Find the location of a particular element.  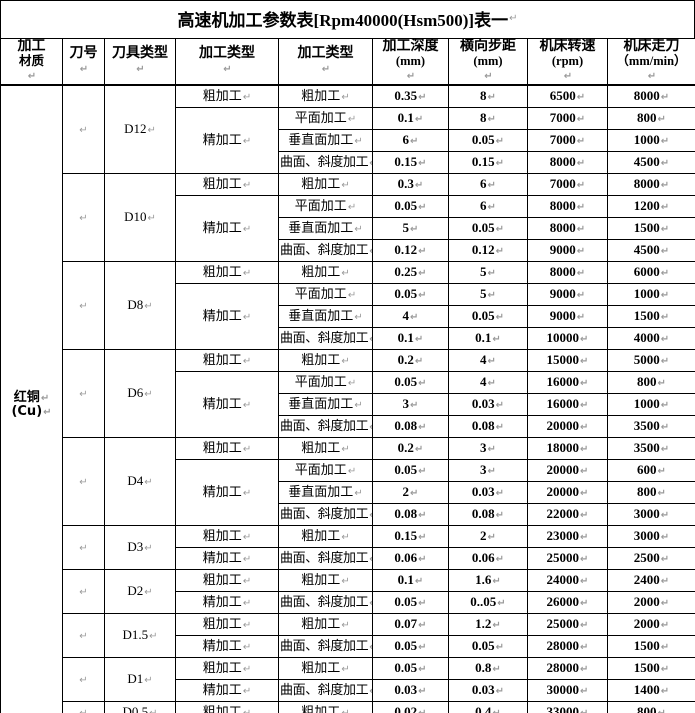

cut-depth-cell: 0.15↵ is located at coordinates (410, 537).